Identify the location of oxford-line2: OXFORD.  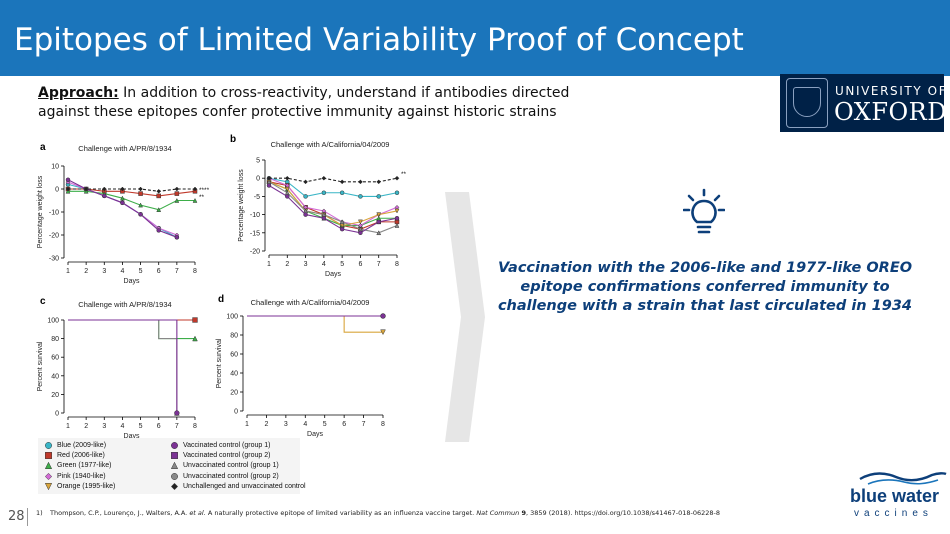
(890, 112).